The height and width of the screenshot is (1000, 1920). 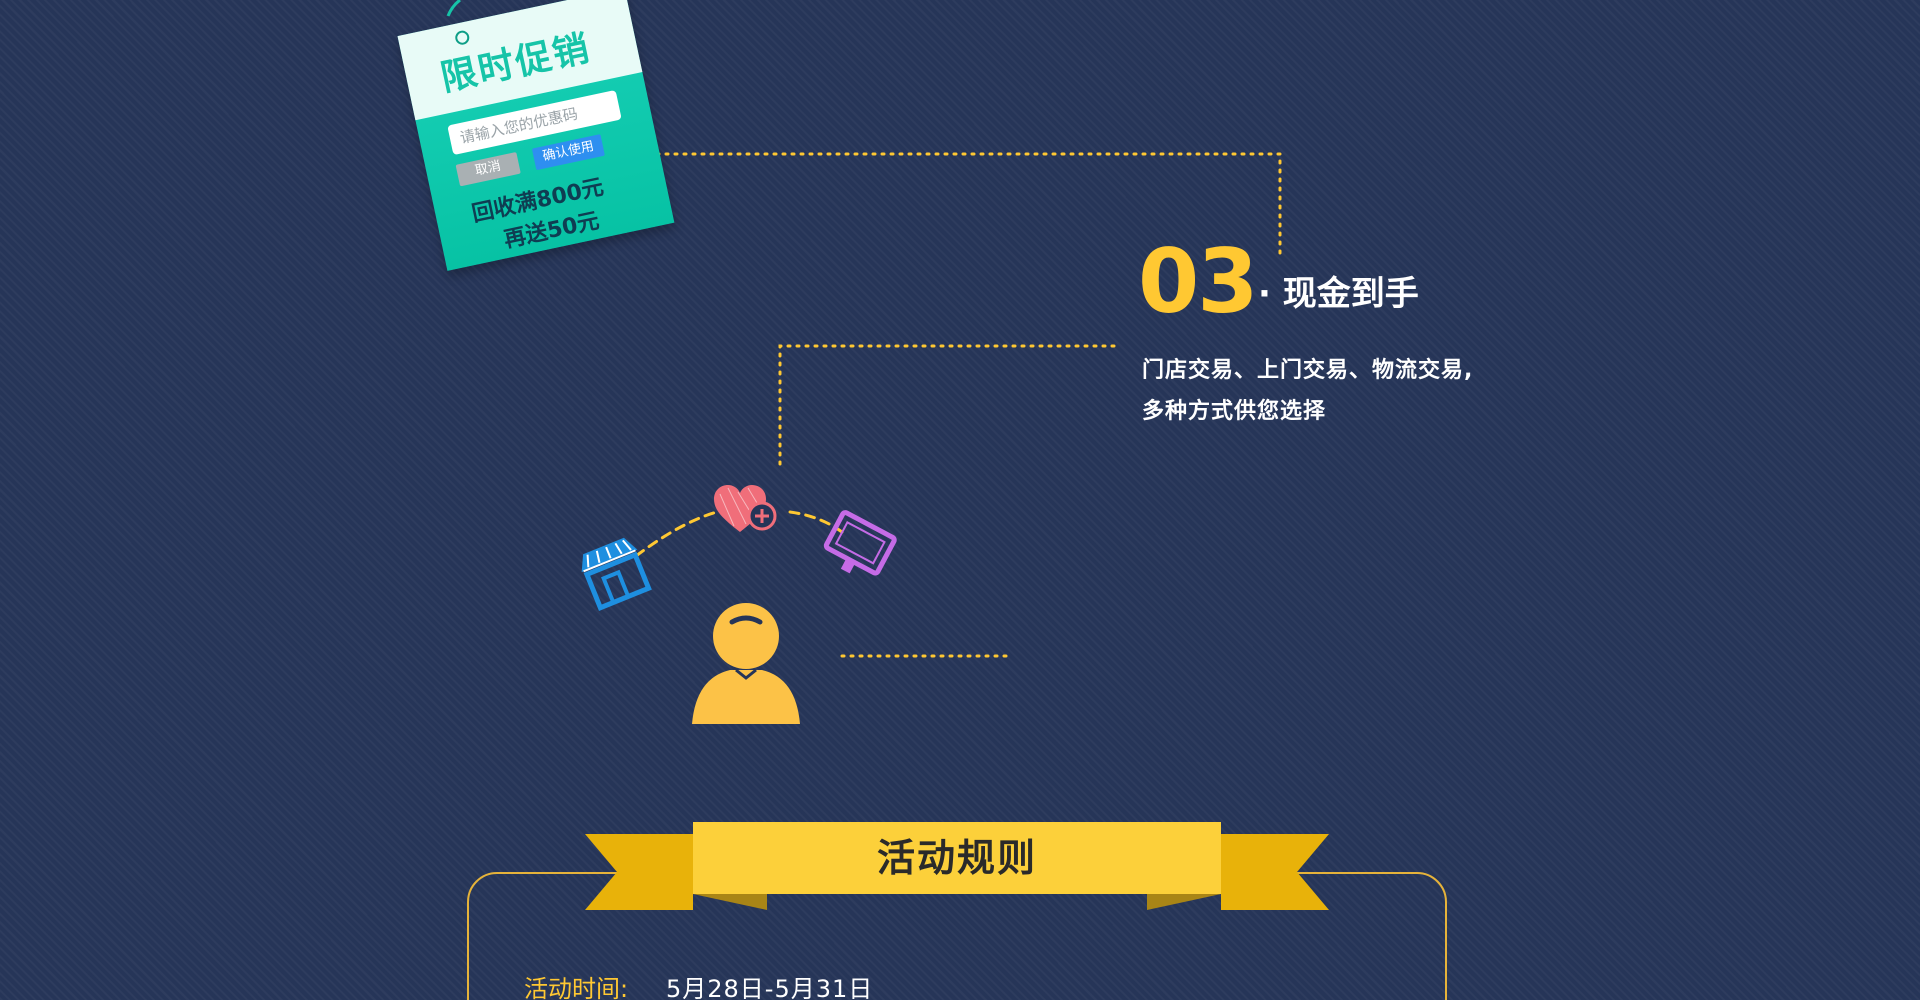 I want to click on step-number: 03, so click(x=1198, y=281).